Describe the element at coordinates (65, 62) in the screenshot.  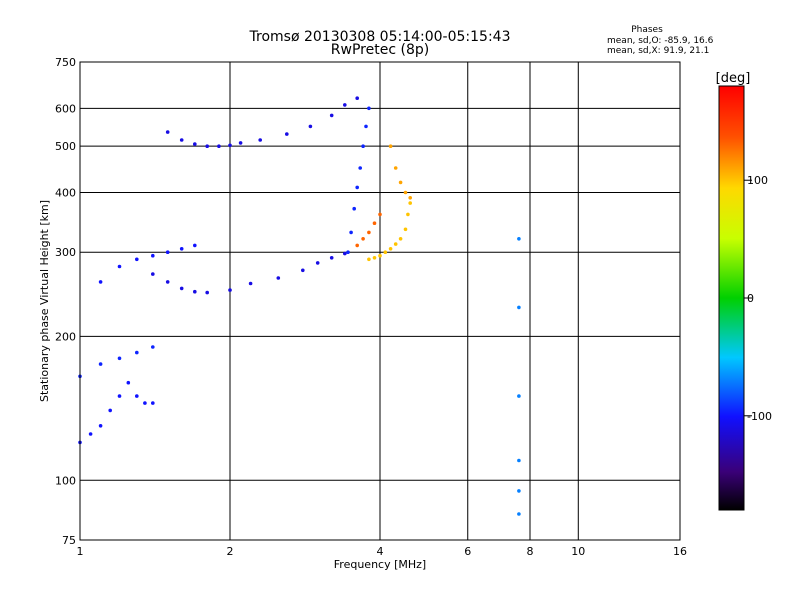
I see `y-tick-label: 750` at that location.